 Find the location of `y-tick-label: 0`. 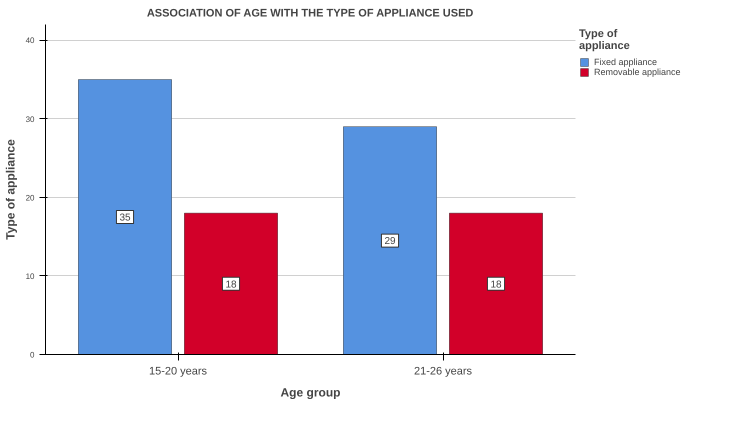

y-tick-label: 0 is located at coordinates (33, 355).